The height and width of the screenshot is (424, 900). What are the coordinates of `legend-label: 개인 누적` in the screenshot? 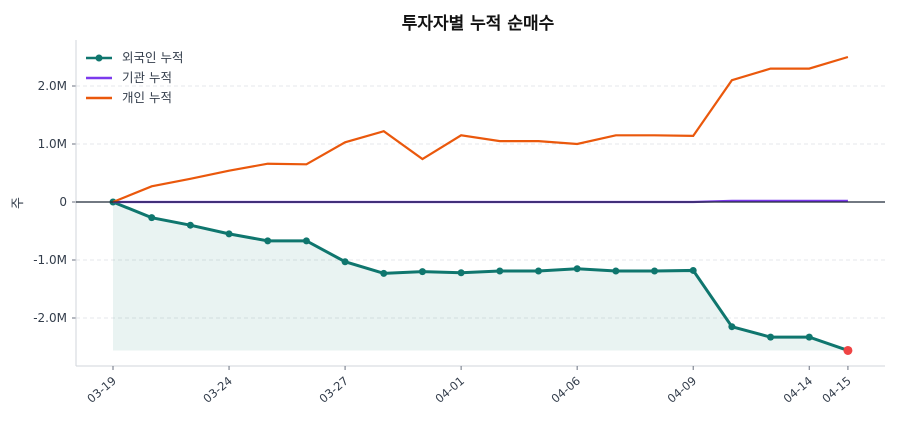 It's located at (147, 97).